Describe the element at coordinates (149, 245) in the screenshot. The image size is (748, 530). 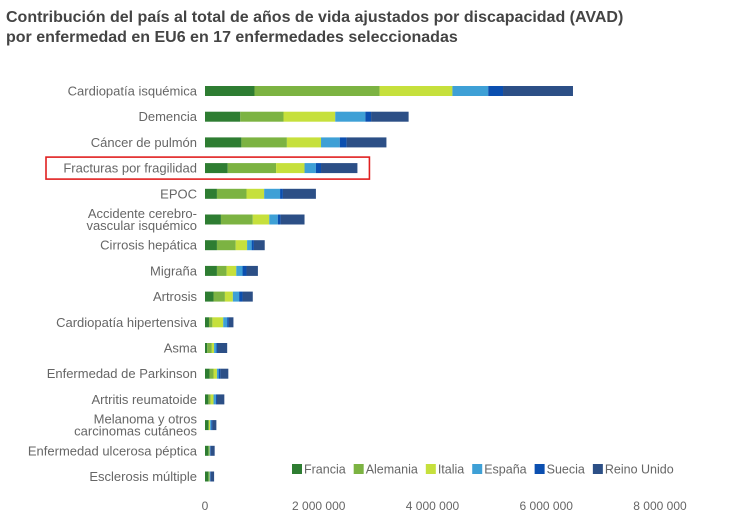
I see `category-label: Cirrosis hepática` at that location.